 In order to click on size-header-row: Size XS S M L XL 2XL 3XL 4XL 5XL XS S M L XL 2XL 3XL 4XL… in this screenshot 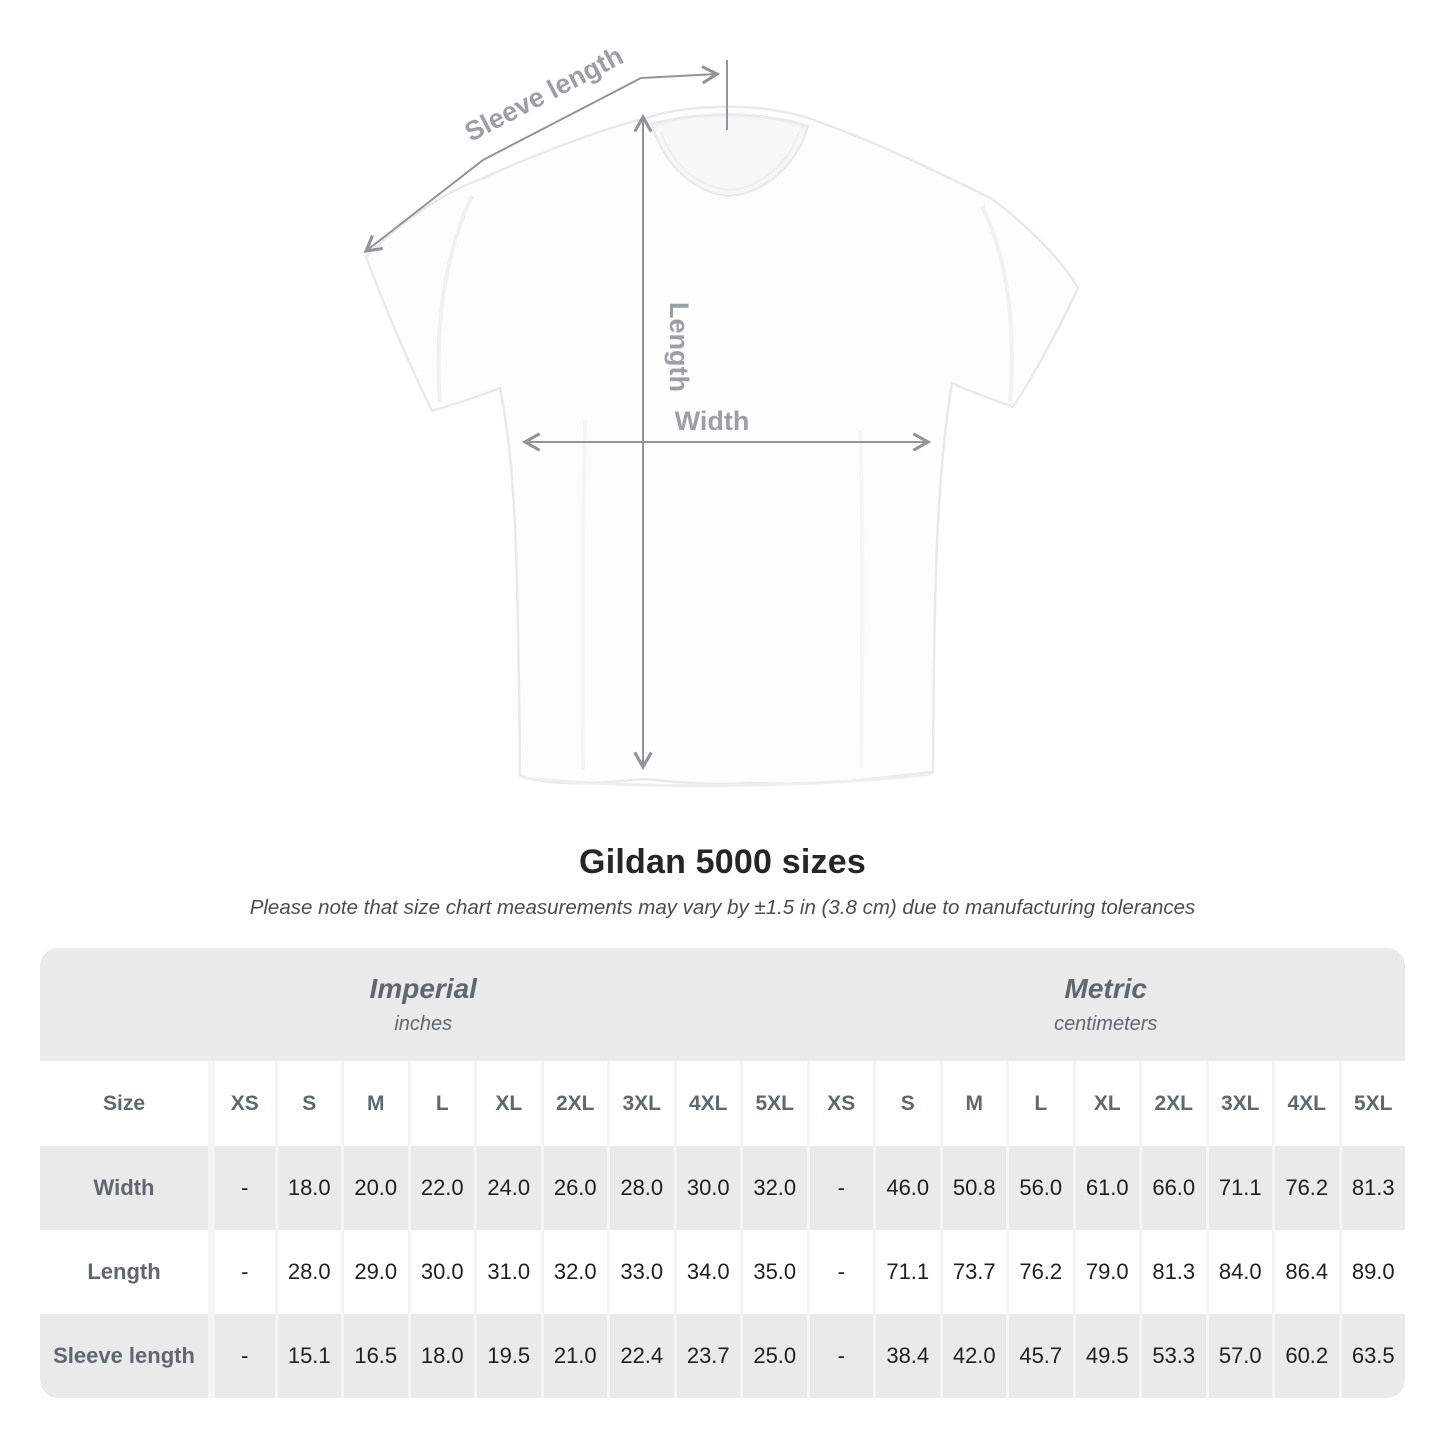, I will do `click(722, 1103)`.